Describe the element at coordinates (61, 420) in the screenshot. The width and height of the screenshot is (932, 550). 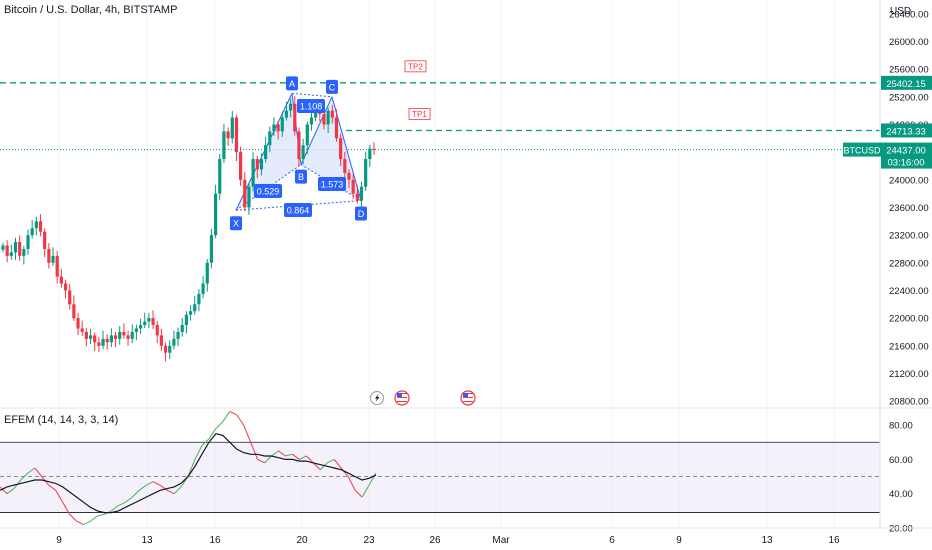
I see `indicator-title: EFEM (14, 14, 3, 3, 14)` at that location.